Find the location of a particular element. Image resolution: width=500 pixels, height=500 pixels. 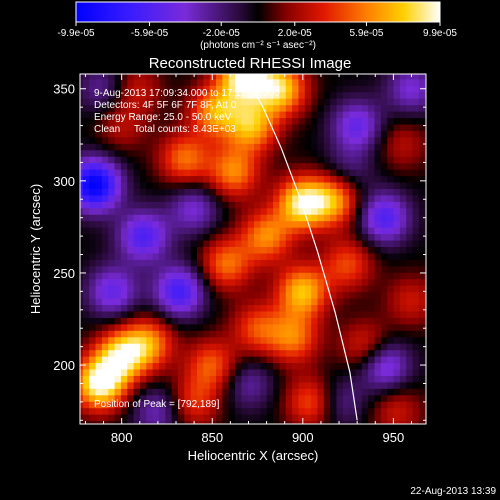

annotation-energy-range: Energy Range: 25.0 - 50.0 keV is located at coordinates (163, 117).